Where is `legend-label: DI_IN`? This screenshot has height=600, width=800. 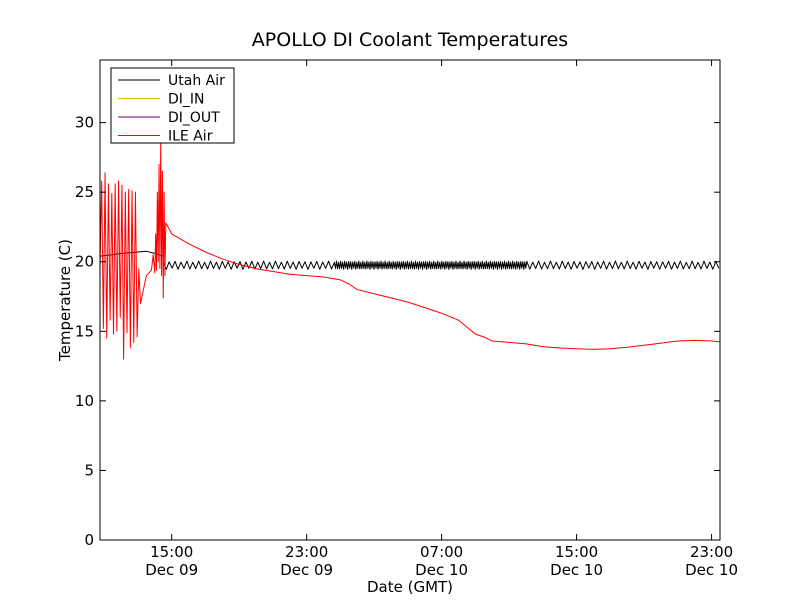
legend-label: DI_IN is located at coordinates (186, 100).